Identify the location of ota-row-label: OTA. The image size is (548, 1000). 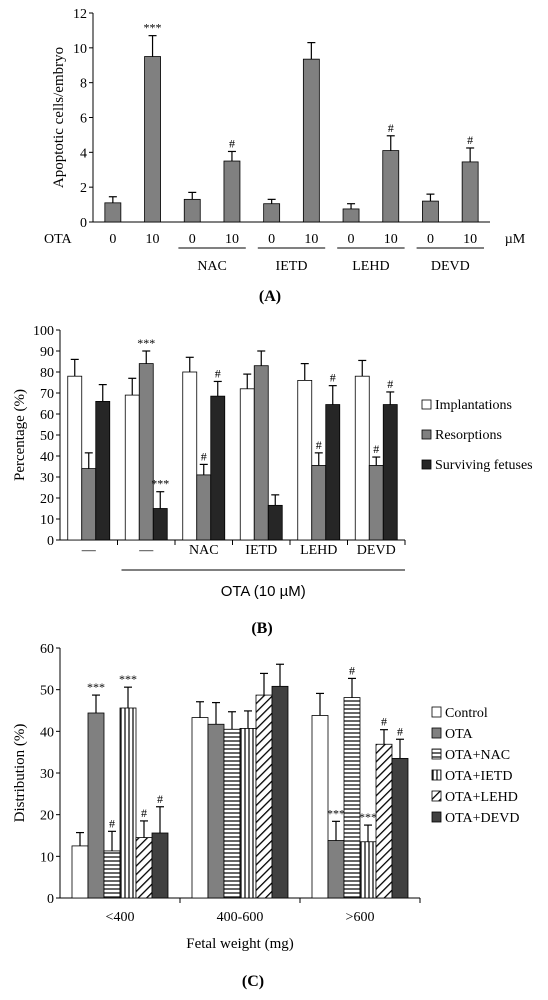
(58, 239).